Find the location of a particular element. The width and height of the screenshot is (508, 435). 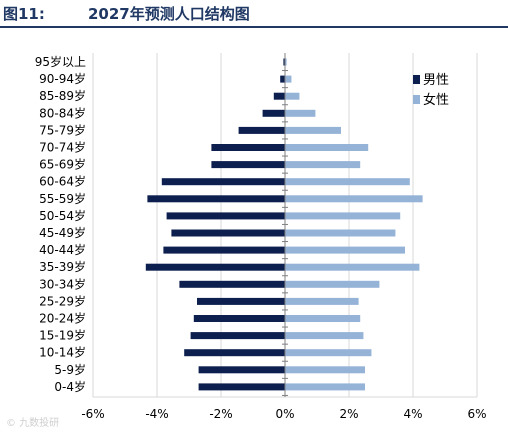

axes is located at coordinates (285, 225).